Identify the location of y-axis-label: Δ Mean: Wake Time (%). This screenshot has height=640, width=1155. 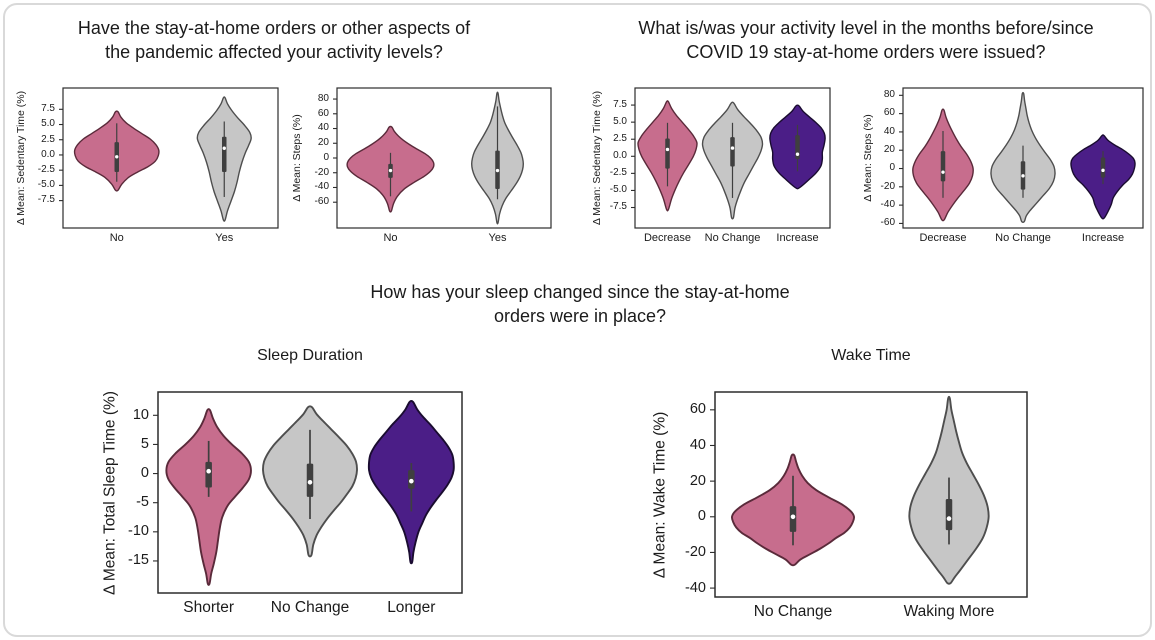
(660, 494).